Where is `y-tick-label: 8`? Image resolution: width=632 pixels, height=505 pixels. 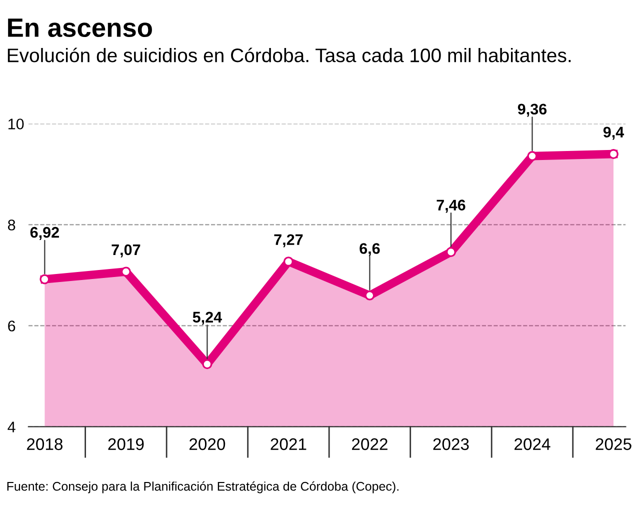
y-tick-label: 8 is located at coordinates (12, 225).